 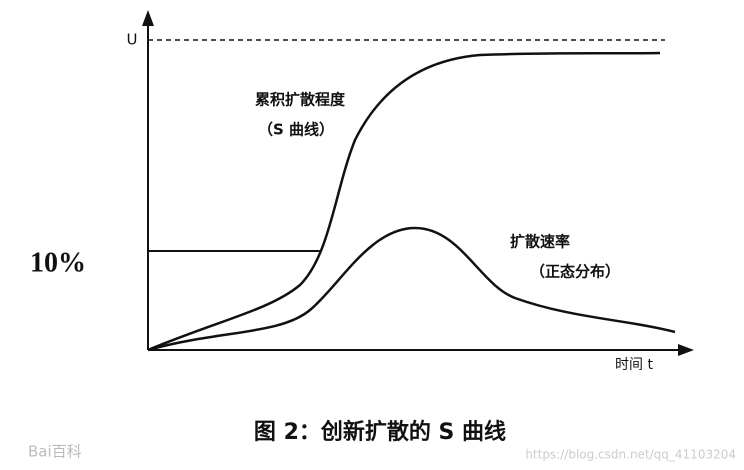 What do you see at coordinates (148, 18) in the screenshot?
I see `y-axis-arrow` at bounding box center [148, 18].